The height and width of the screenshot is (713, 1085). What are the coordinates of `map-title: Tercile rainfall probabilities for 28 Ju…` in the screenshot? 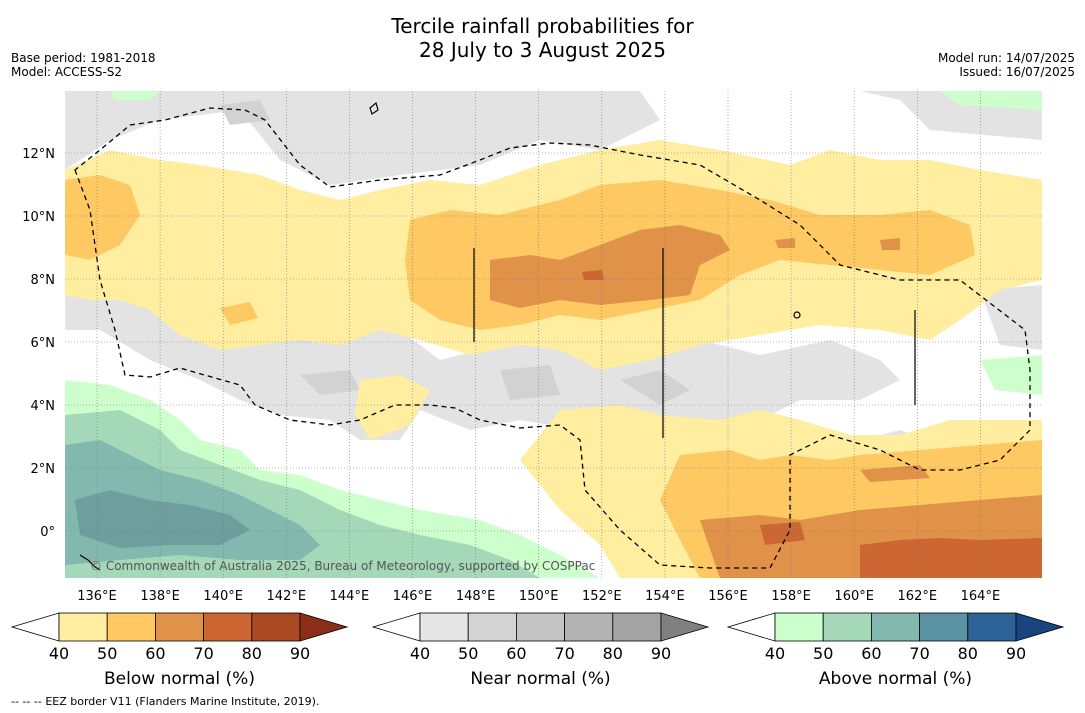 It's located at (542, 38).